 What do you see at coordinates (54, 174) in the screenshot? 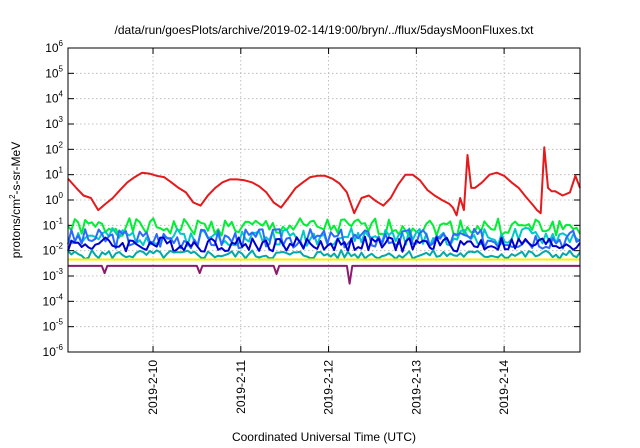
I see `y-tick-label: 10¹` at bounding box center [54, 174].